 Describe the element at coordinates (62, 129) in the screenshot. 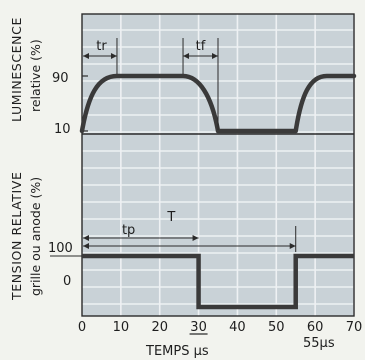

I see `y-tick-luminance-10: 10` at that location.